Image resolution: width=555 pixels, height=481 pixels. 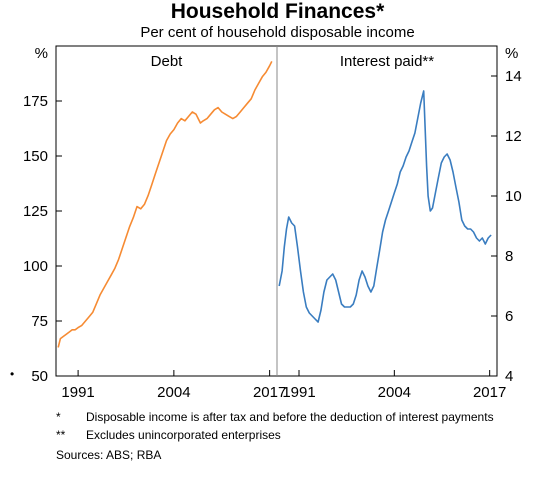 I want to click on footnote-2: ** Excludes unincorporated enterprises, so click(x=281, y=435).